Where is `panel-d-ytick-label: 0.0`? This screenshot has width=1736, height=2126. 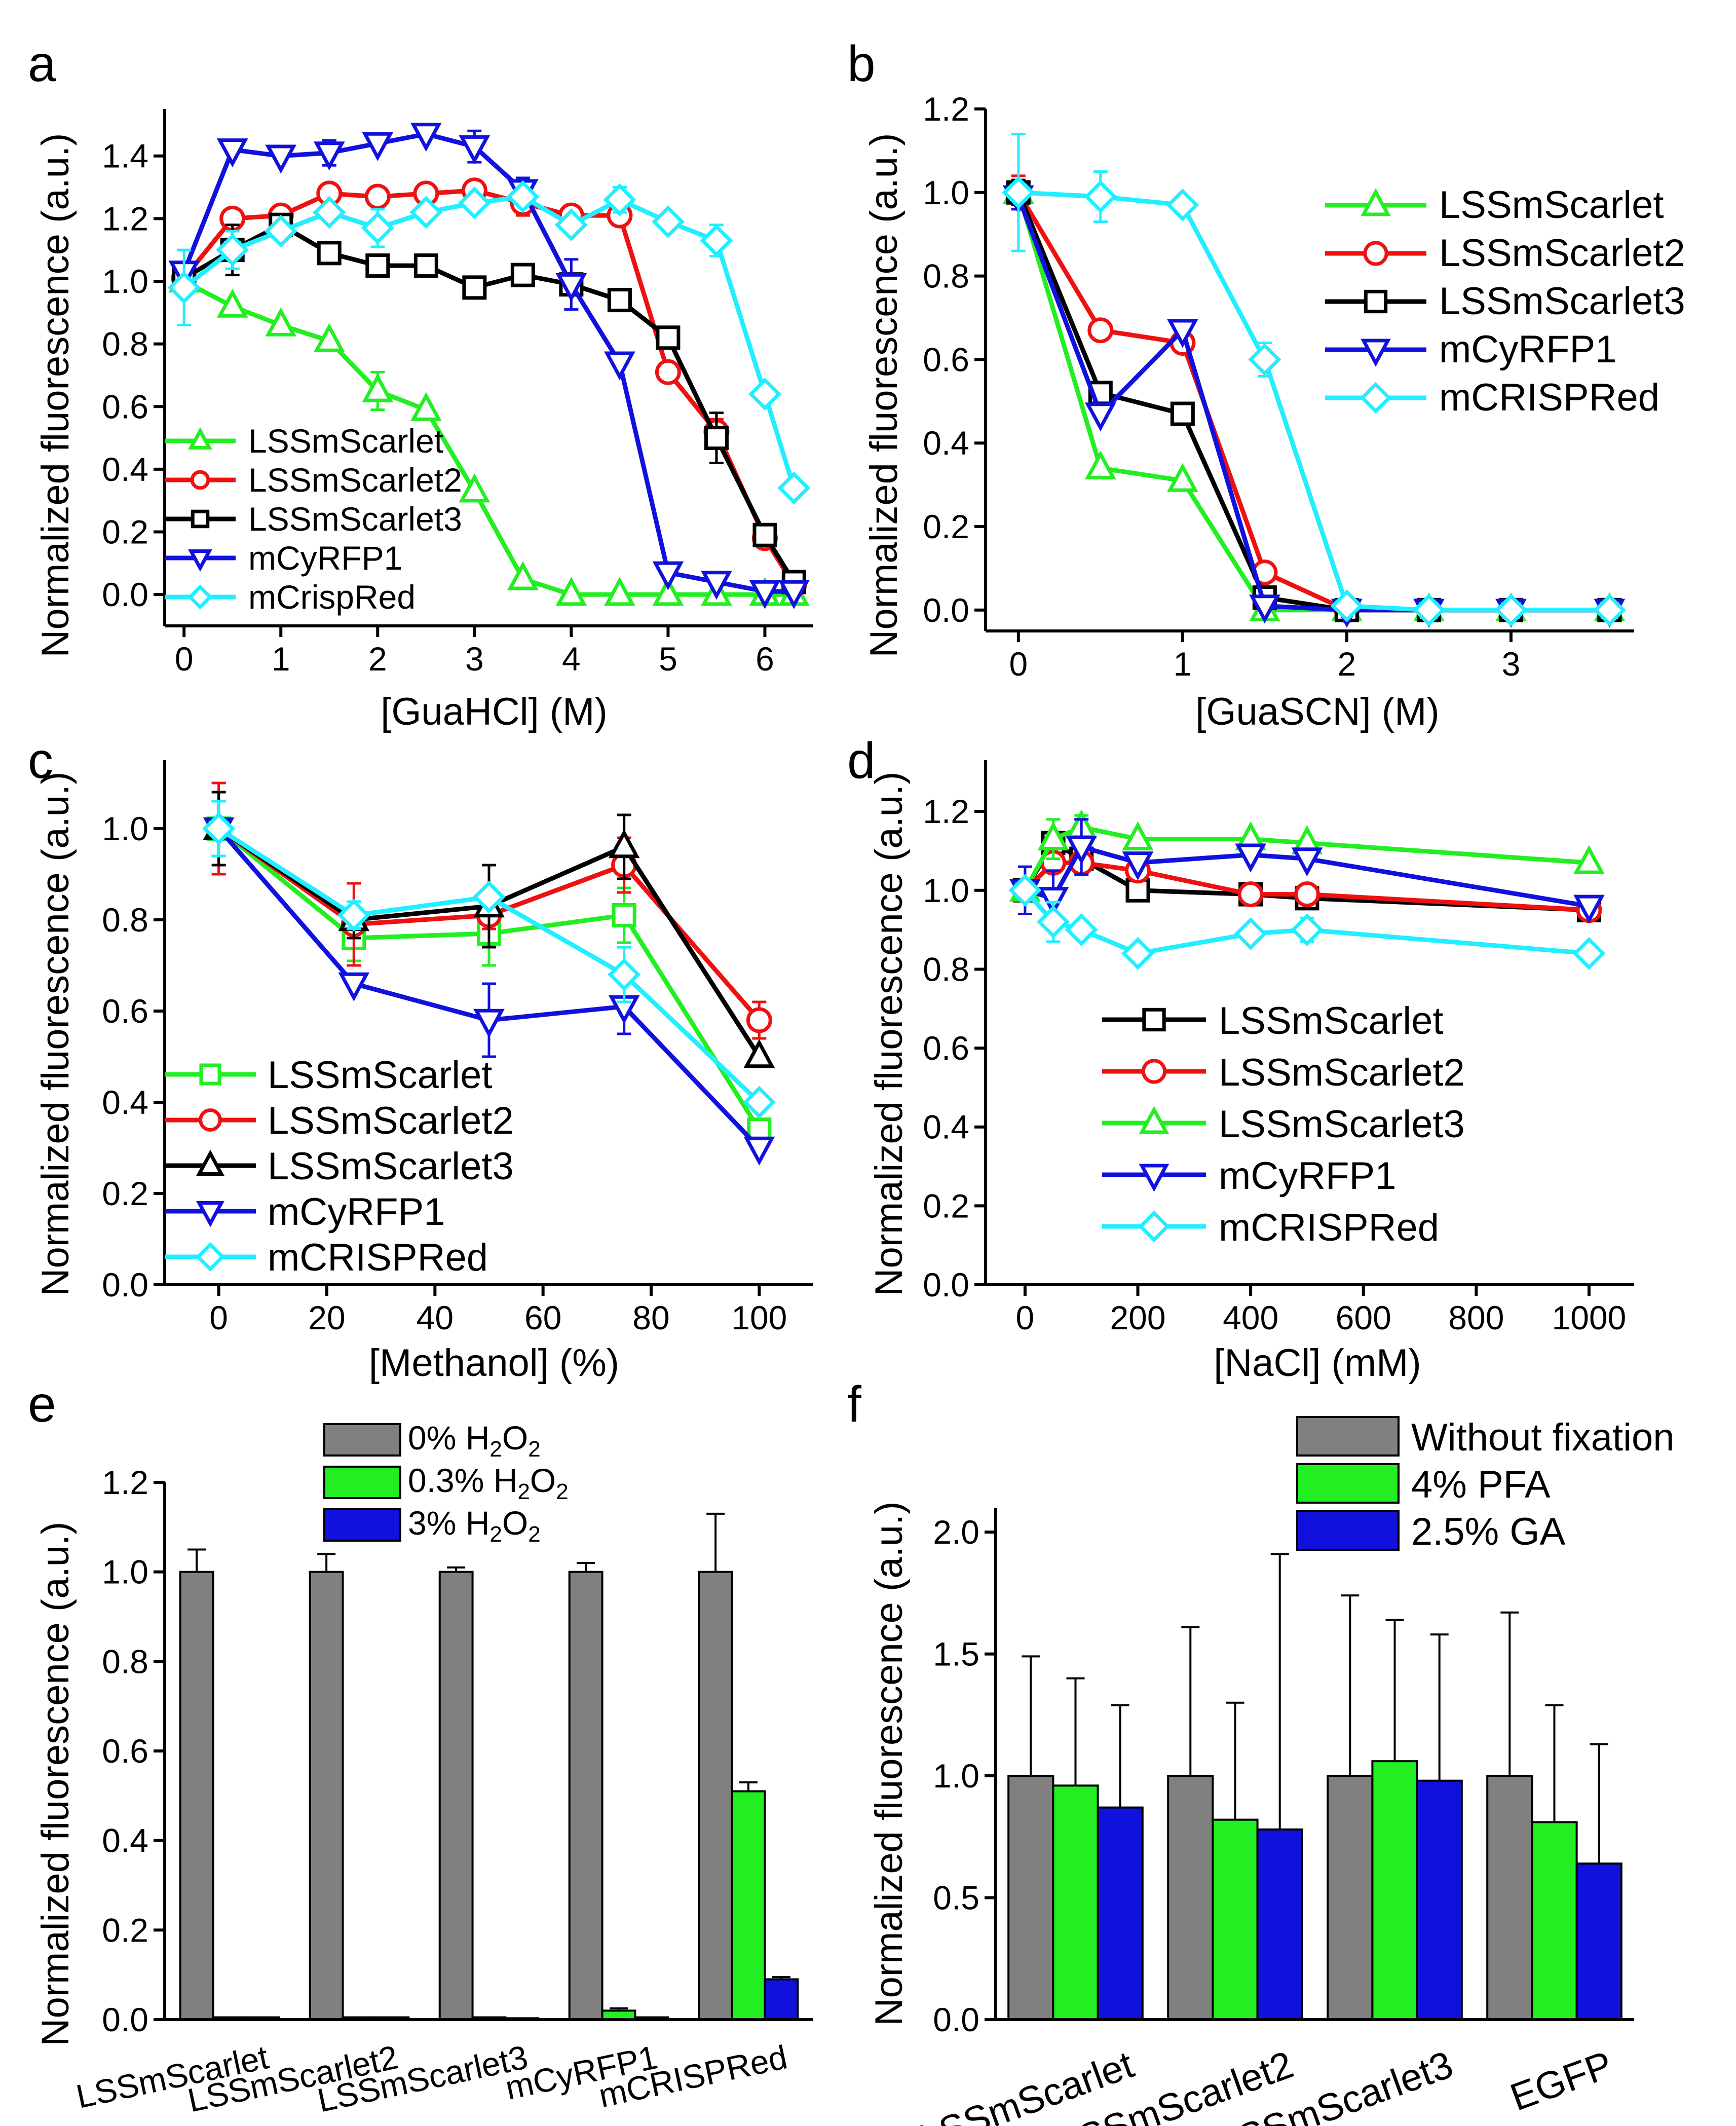
panel-d-ytick-label: 0.0 is located at coordinates (946, 1285).